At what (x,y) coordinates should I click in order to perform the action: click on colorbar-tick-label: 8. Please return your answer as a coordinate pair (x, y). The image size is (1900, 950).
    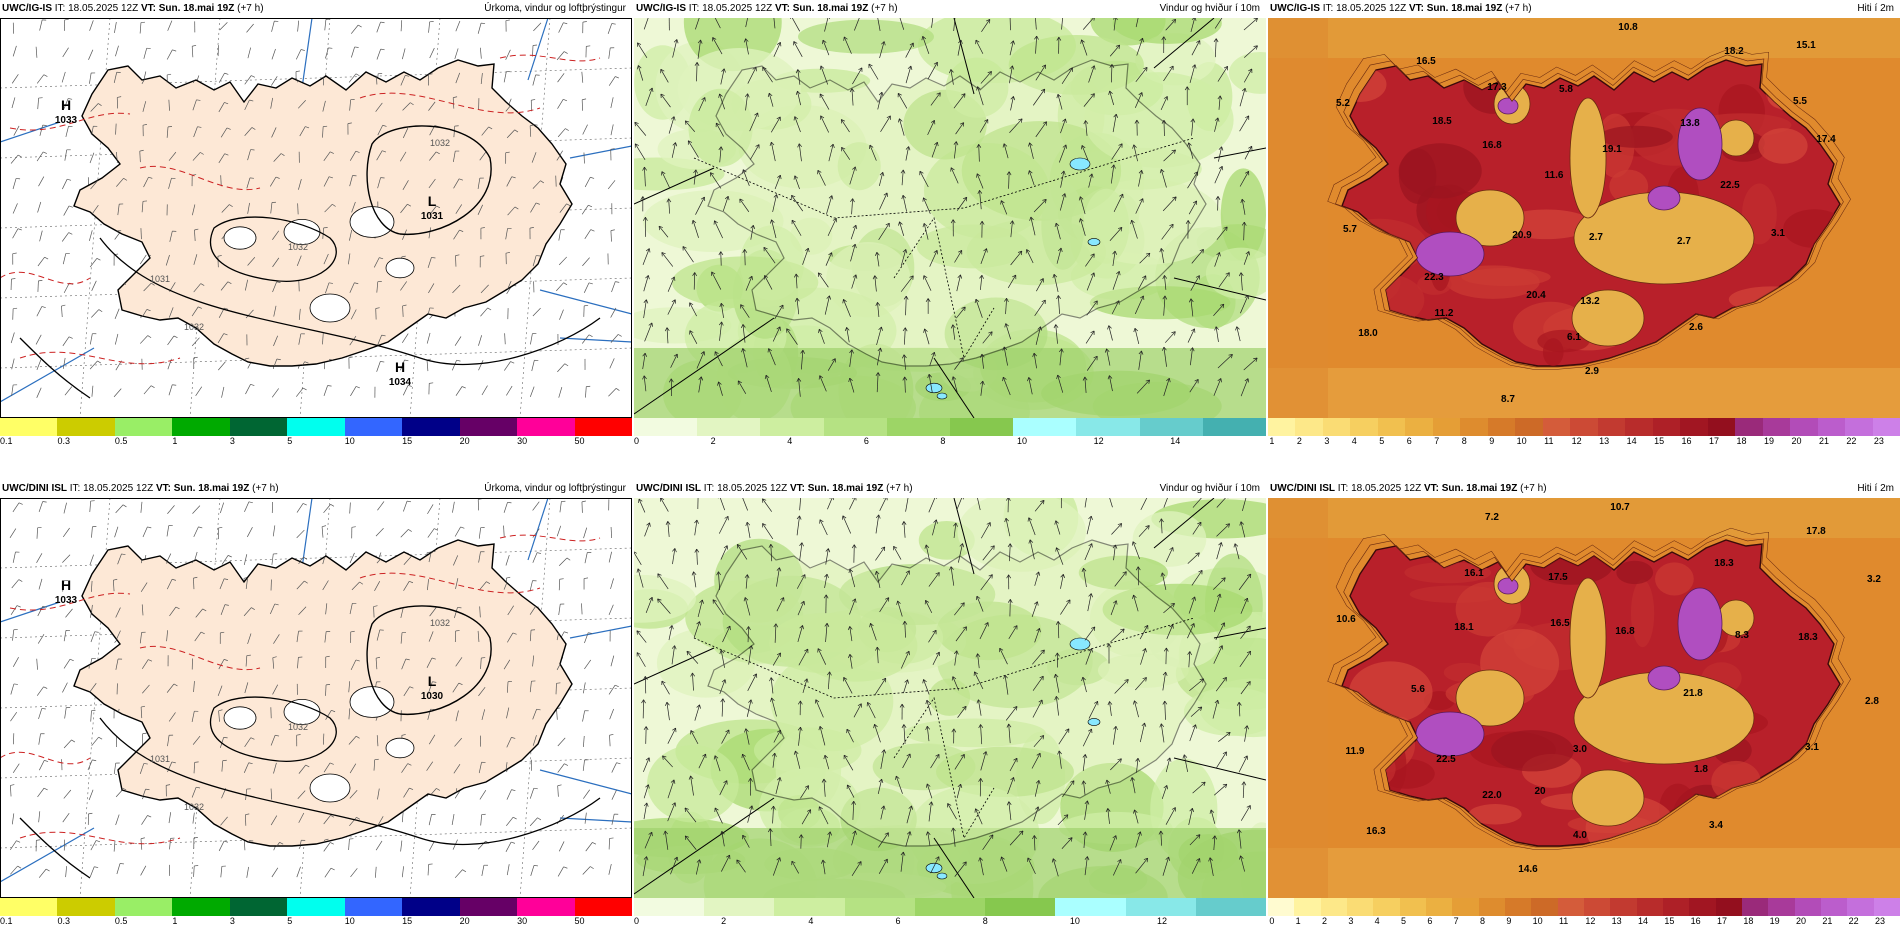
    Looking at the image, I should click on (985, 921).